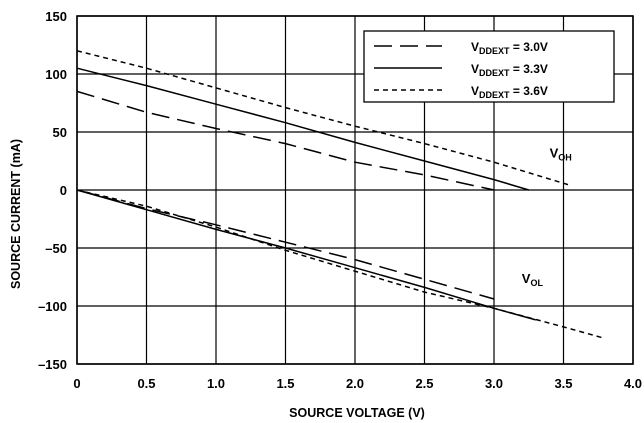 Image resolution: width=644 pixels, height=423 pixels. Describe the element at coordinates (63, 190) in the screenshot. I see `y-tick-label: 0` at that location.